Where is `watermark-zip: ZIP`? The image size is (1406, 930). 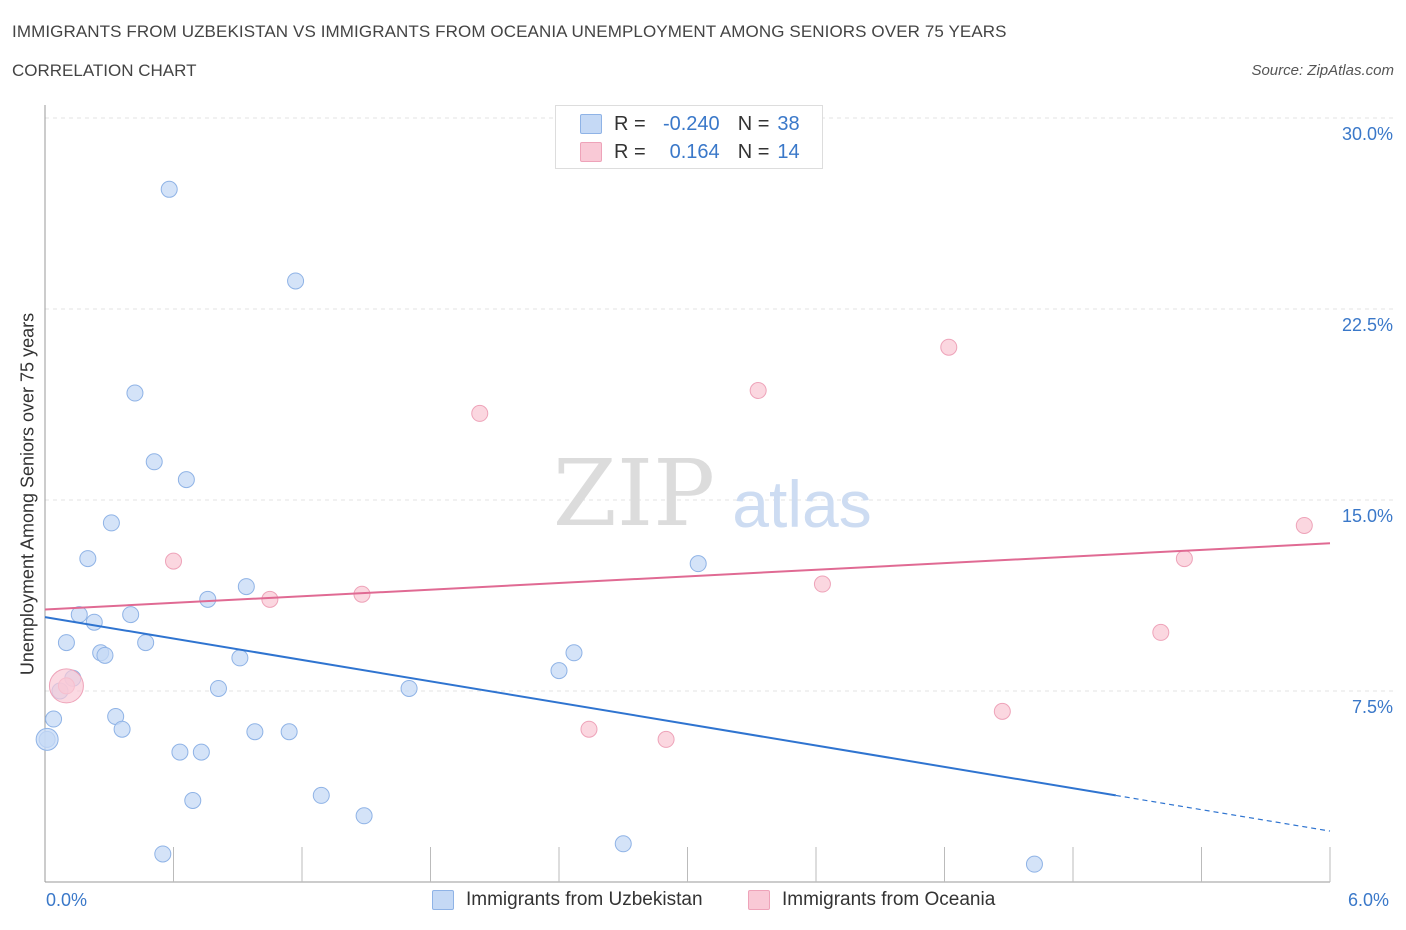
watermark-zip: ZIP is located at coordinates (634, 493).